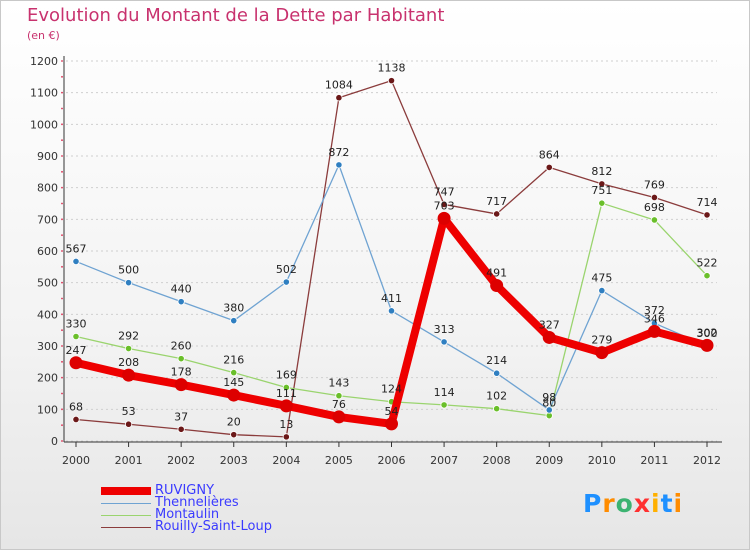  What do you see at coordinates (187, 514) in the screenshot?
I see `legend-label-montaulin: Montaulin` at bounding box center [187, 514].